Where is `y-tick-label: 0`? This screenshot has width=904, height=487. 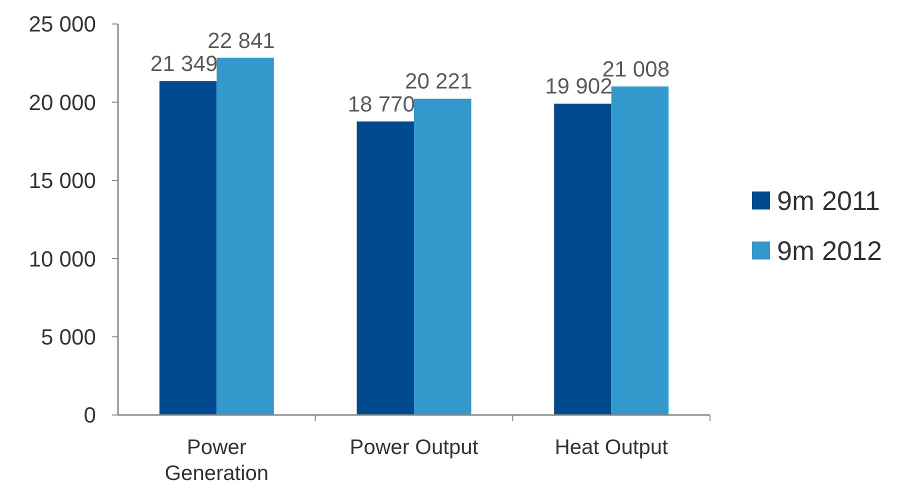
y-tick-label: 0 is located at coordinates (90, 415).